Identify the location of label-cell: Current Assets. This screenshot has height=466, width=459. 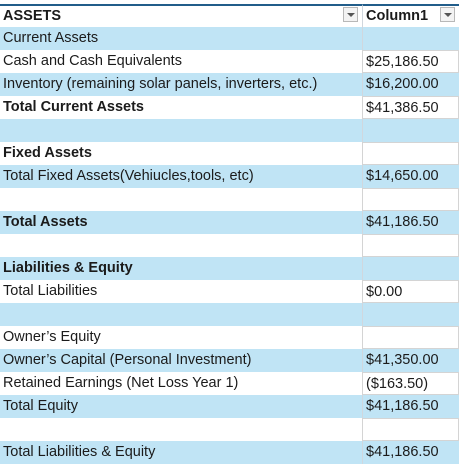
(181, 38).